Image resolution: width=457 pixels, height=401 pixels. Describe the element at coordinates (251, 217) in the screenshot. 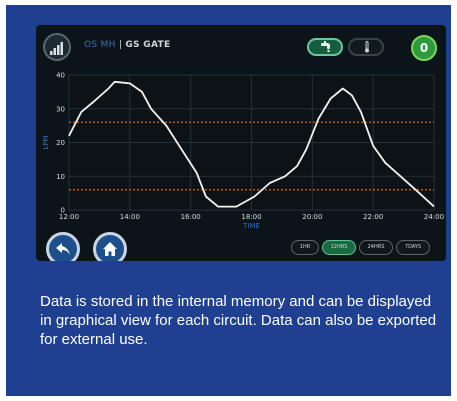

I see `x-tick-label: 18:00` at that location.